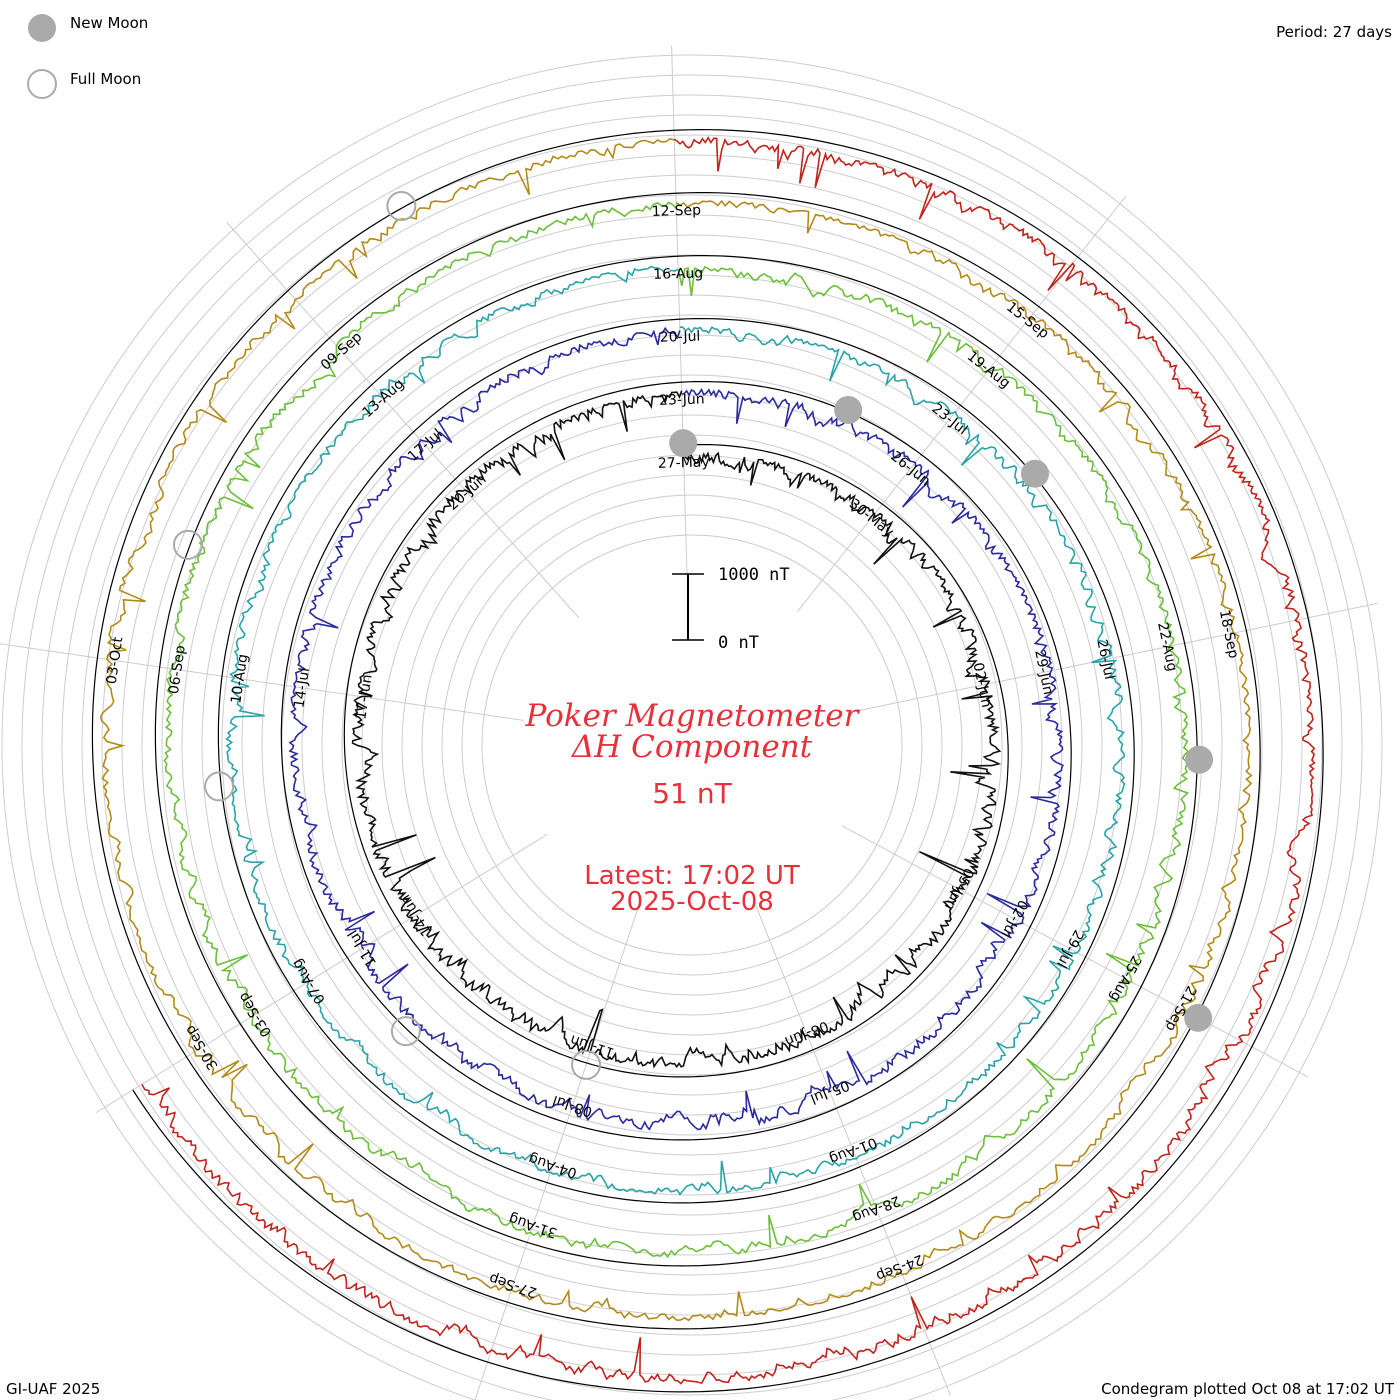  Describe the element at coordinates (1248, 1389) in the screenshot. I see `footer-plot-time: Condegram plotted Oct 08 at 17:02 UT` at that location.